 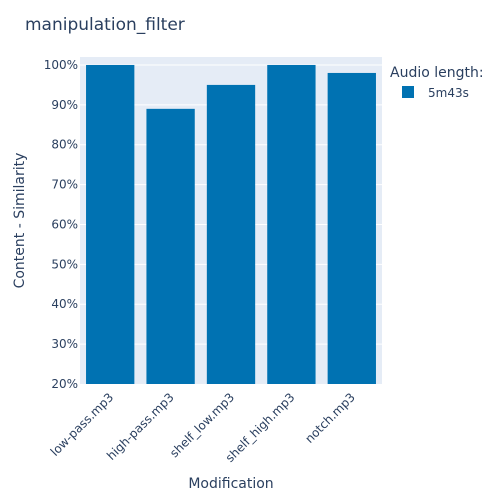 What do you see at coordinates (448, 93) in the screenshot?
I see `legend-item-label: 5m43s` at bounding box center [448, 93].